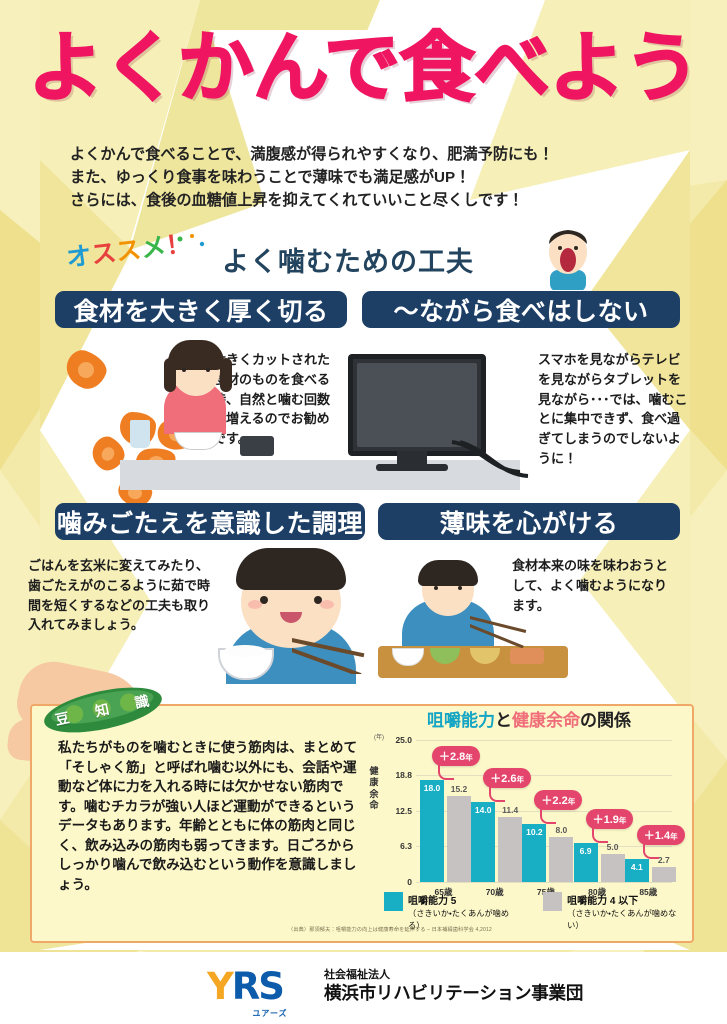  Describe the element at coordinates (483, 810) in the screenshot. I see `chart-bar-value: 14.0` at that location.